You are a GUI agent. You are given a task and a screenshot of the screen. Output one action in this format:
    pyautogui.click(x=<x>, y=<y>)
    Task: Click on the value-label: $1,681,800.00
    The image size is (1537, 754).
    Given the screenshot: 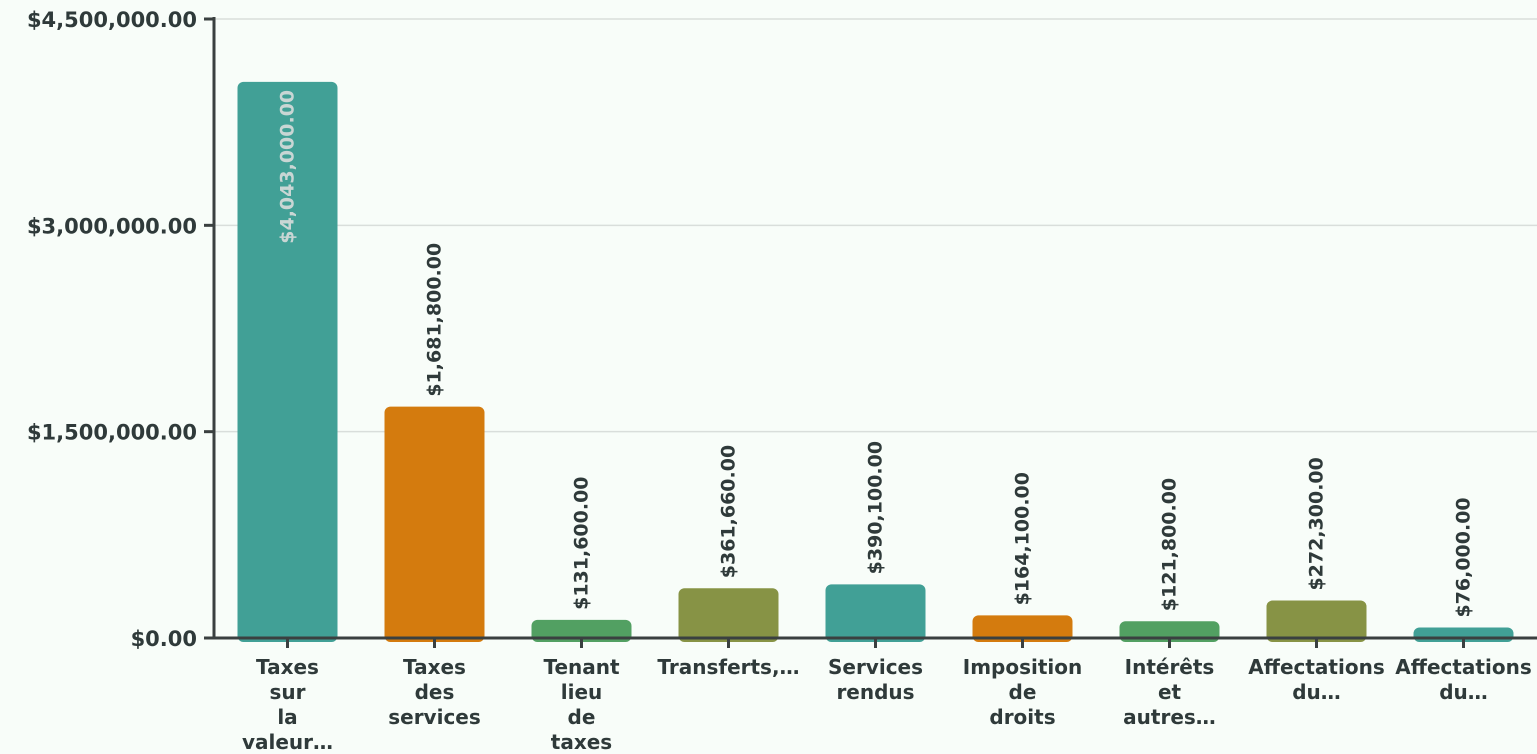 What is the action you would take?
    pyautogui.click(x=435, y=320)
    